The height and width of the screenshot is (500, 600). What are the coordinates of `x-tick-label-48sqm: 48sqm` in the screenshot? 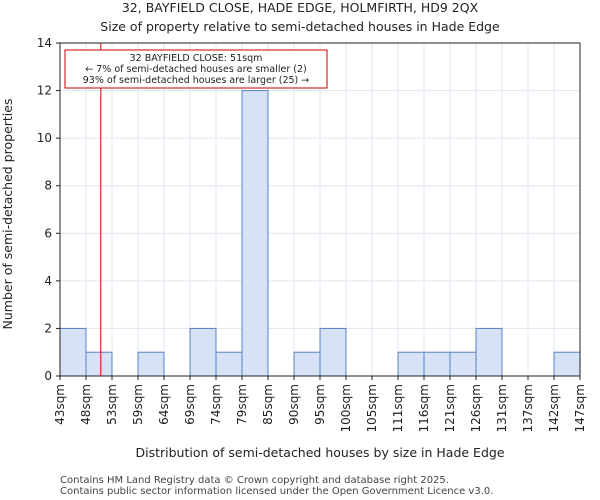 It's located at (86, 404).